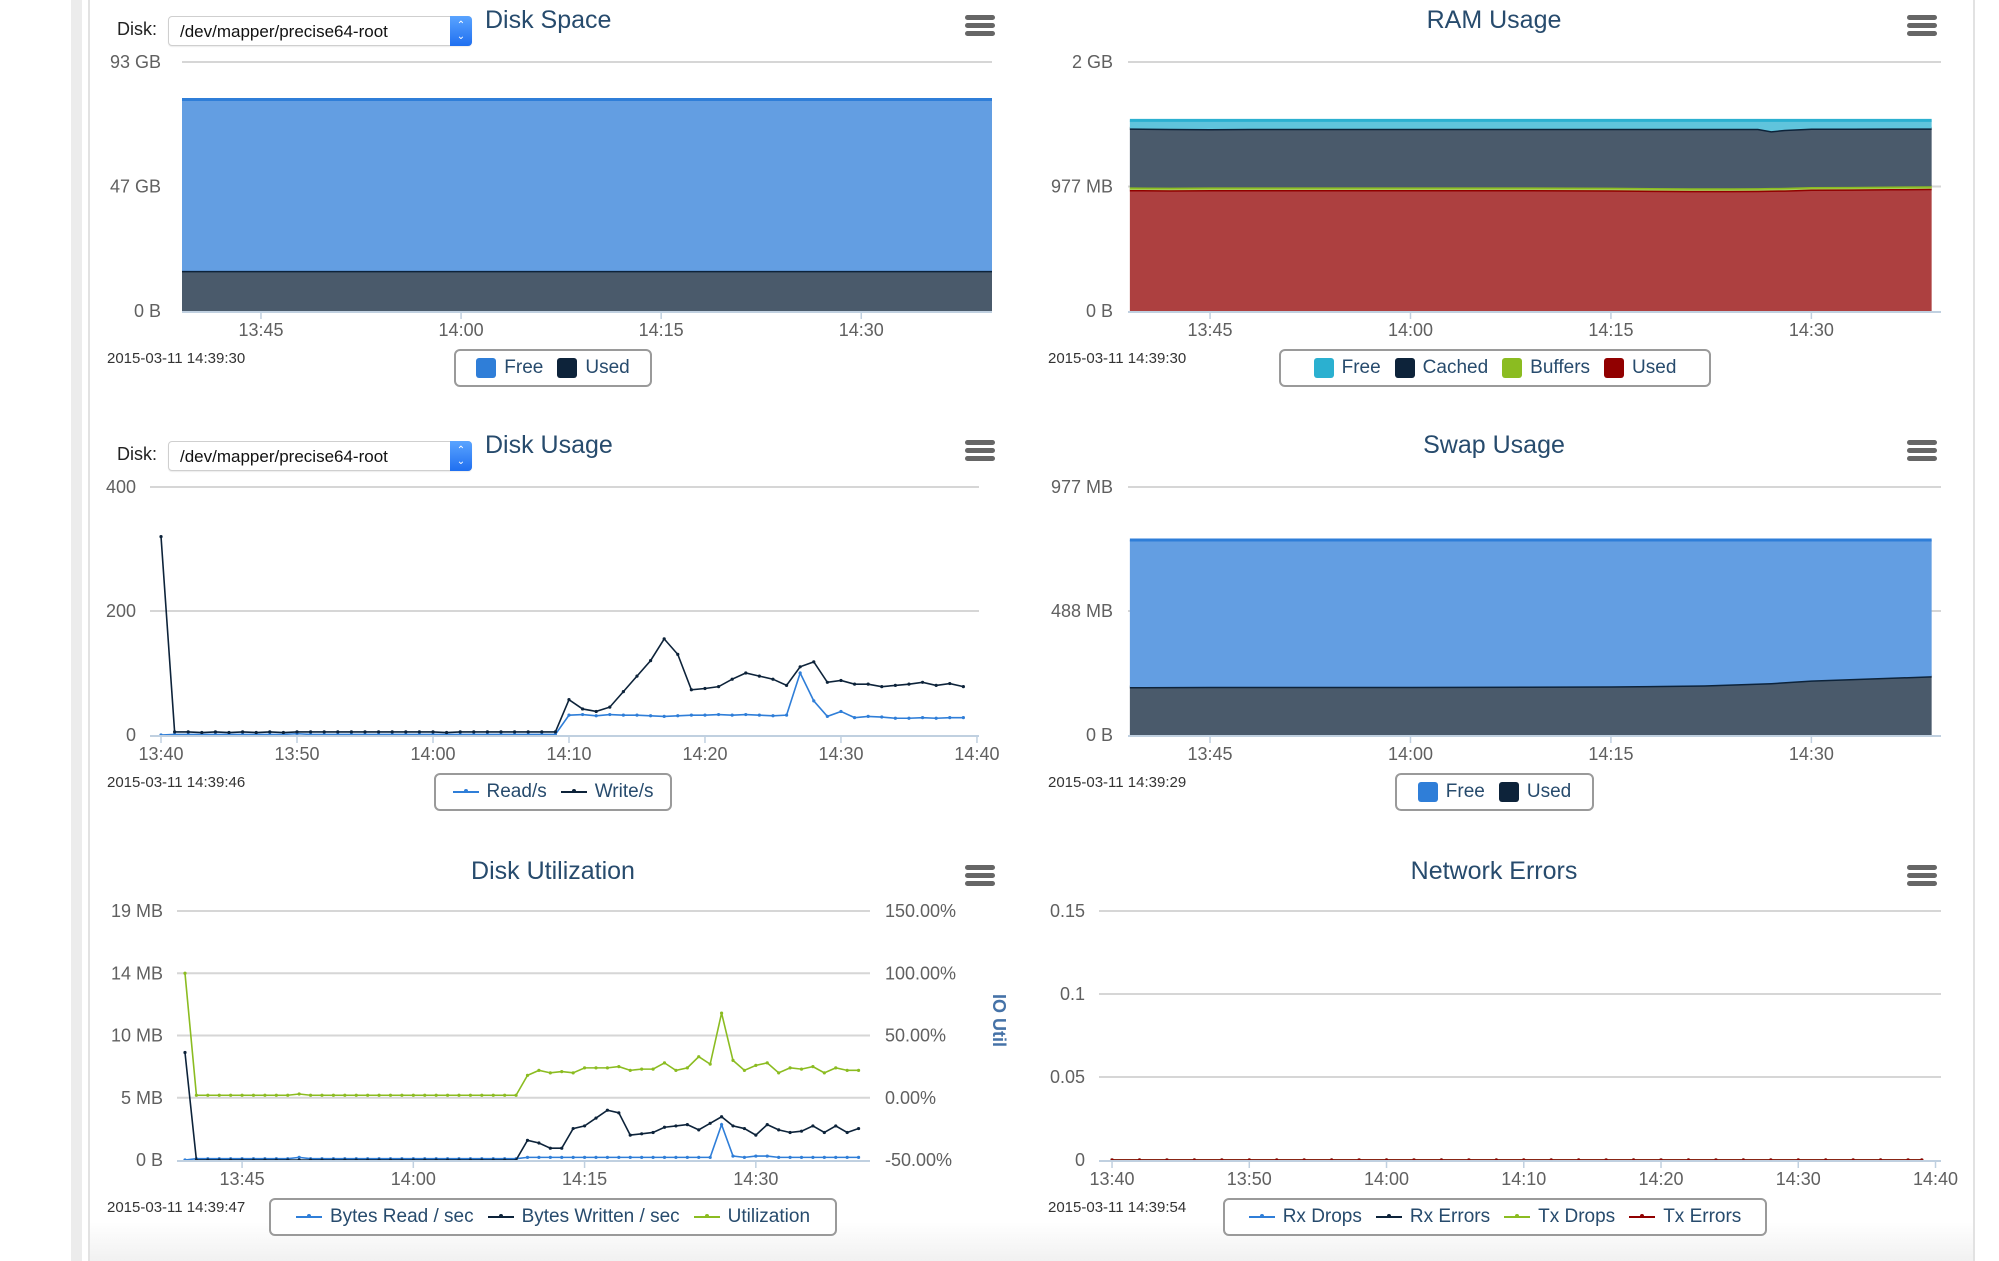 This screenshot has width=1999, height=1261. Describe the element at coordinates (980, 451) in the screenshot. I see `disk-usage-menu-icon` at that location.